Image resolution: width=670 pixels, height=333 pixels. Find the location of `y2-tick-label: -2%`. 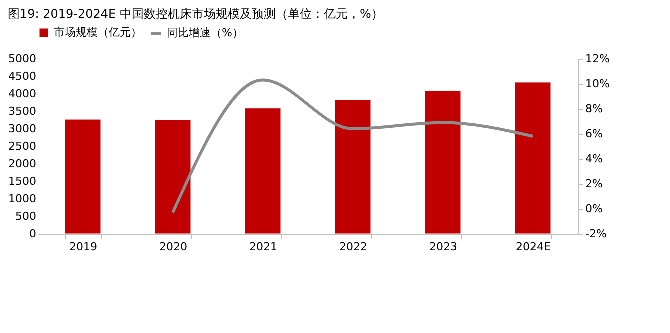

y2-tick-label: -2% is located at coordinates (596, 234).